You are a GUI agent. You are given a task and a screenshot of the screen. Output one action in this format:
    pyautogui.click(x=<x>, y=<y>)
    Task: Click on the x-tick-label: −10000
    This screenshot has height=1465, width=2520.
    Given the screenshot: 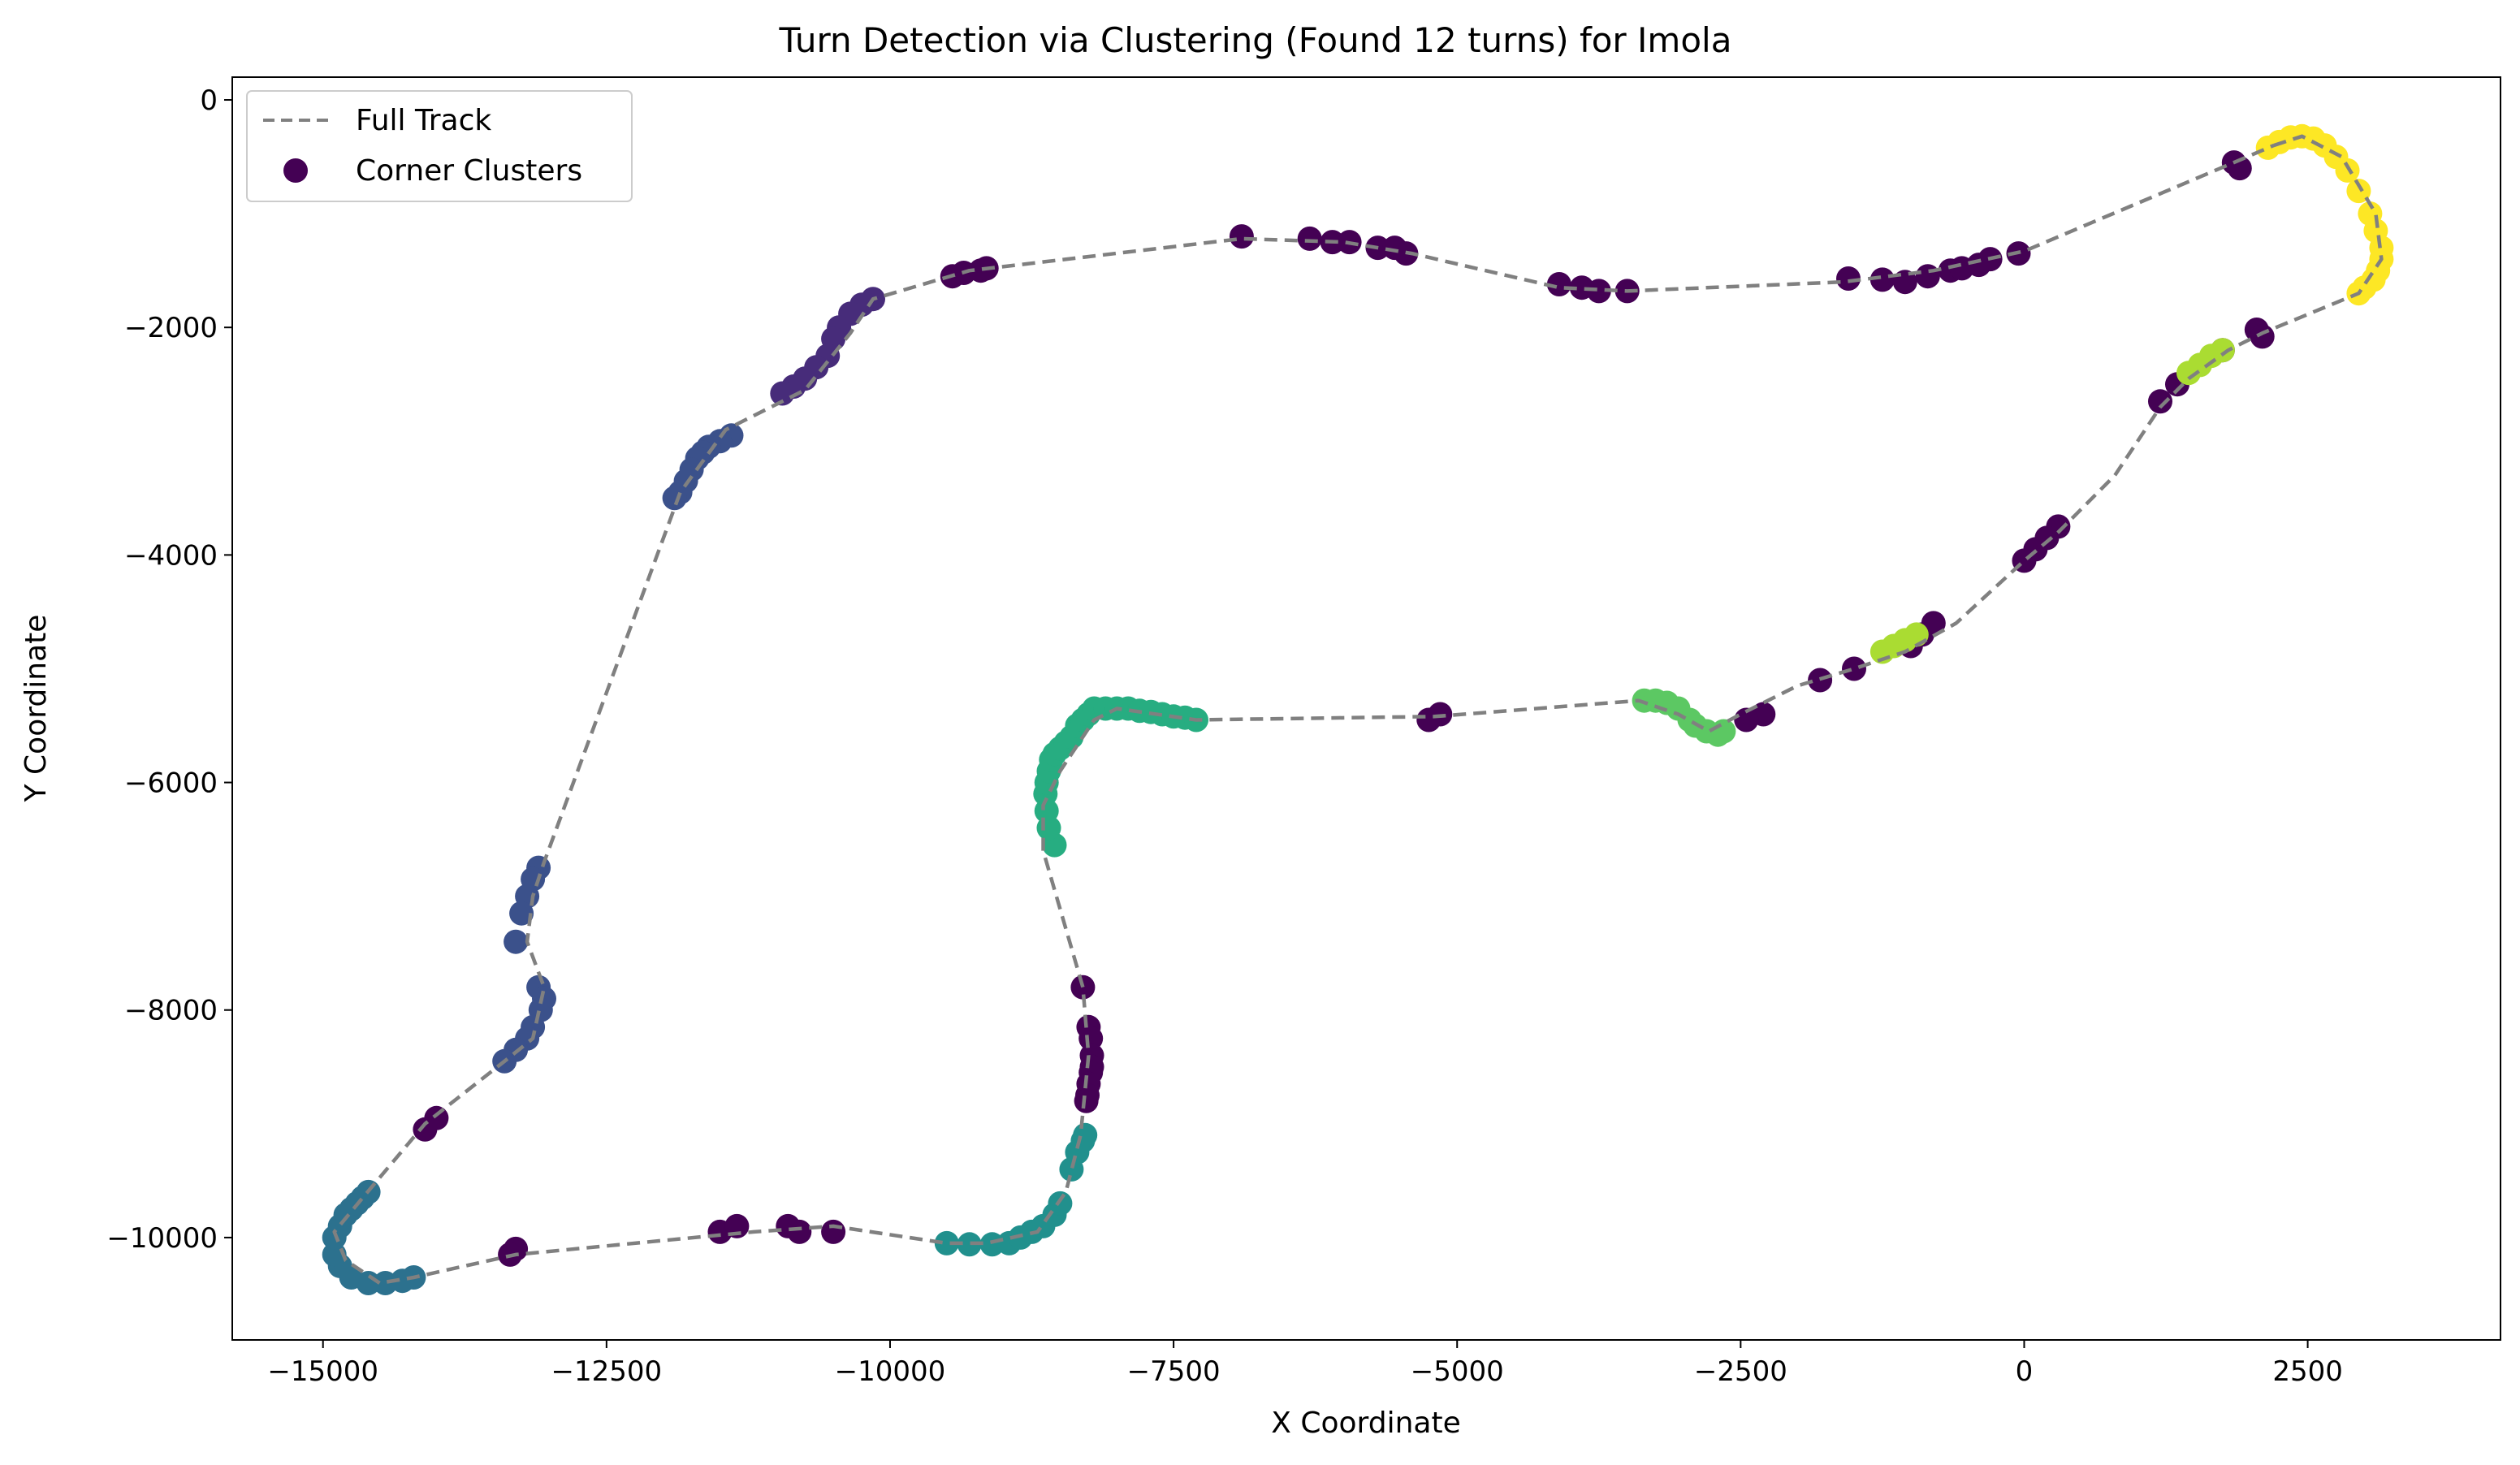 What is the action you would take?
    pyautogui.click(x=890, y=1371)
    